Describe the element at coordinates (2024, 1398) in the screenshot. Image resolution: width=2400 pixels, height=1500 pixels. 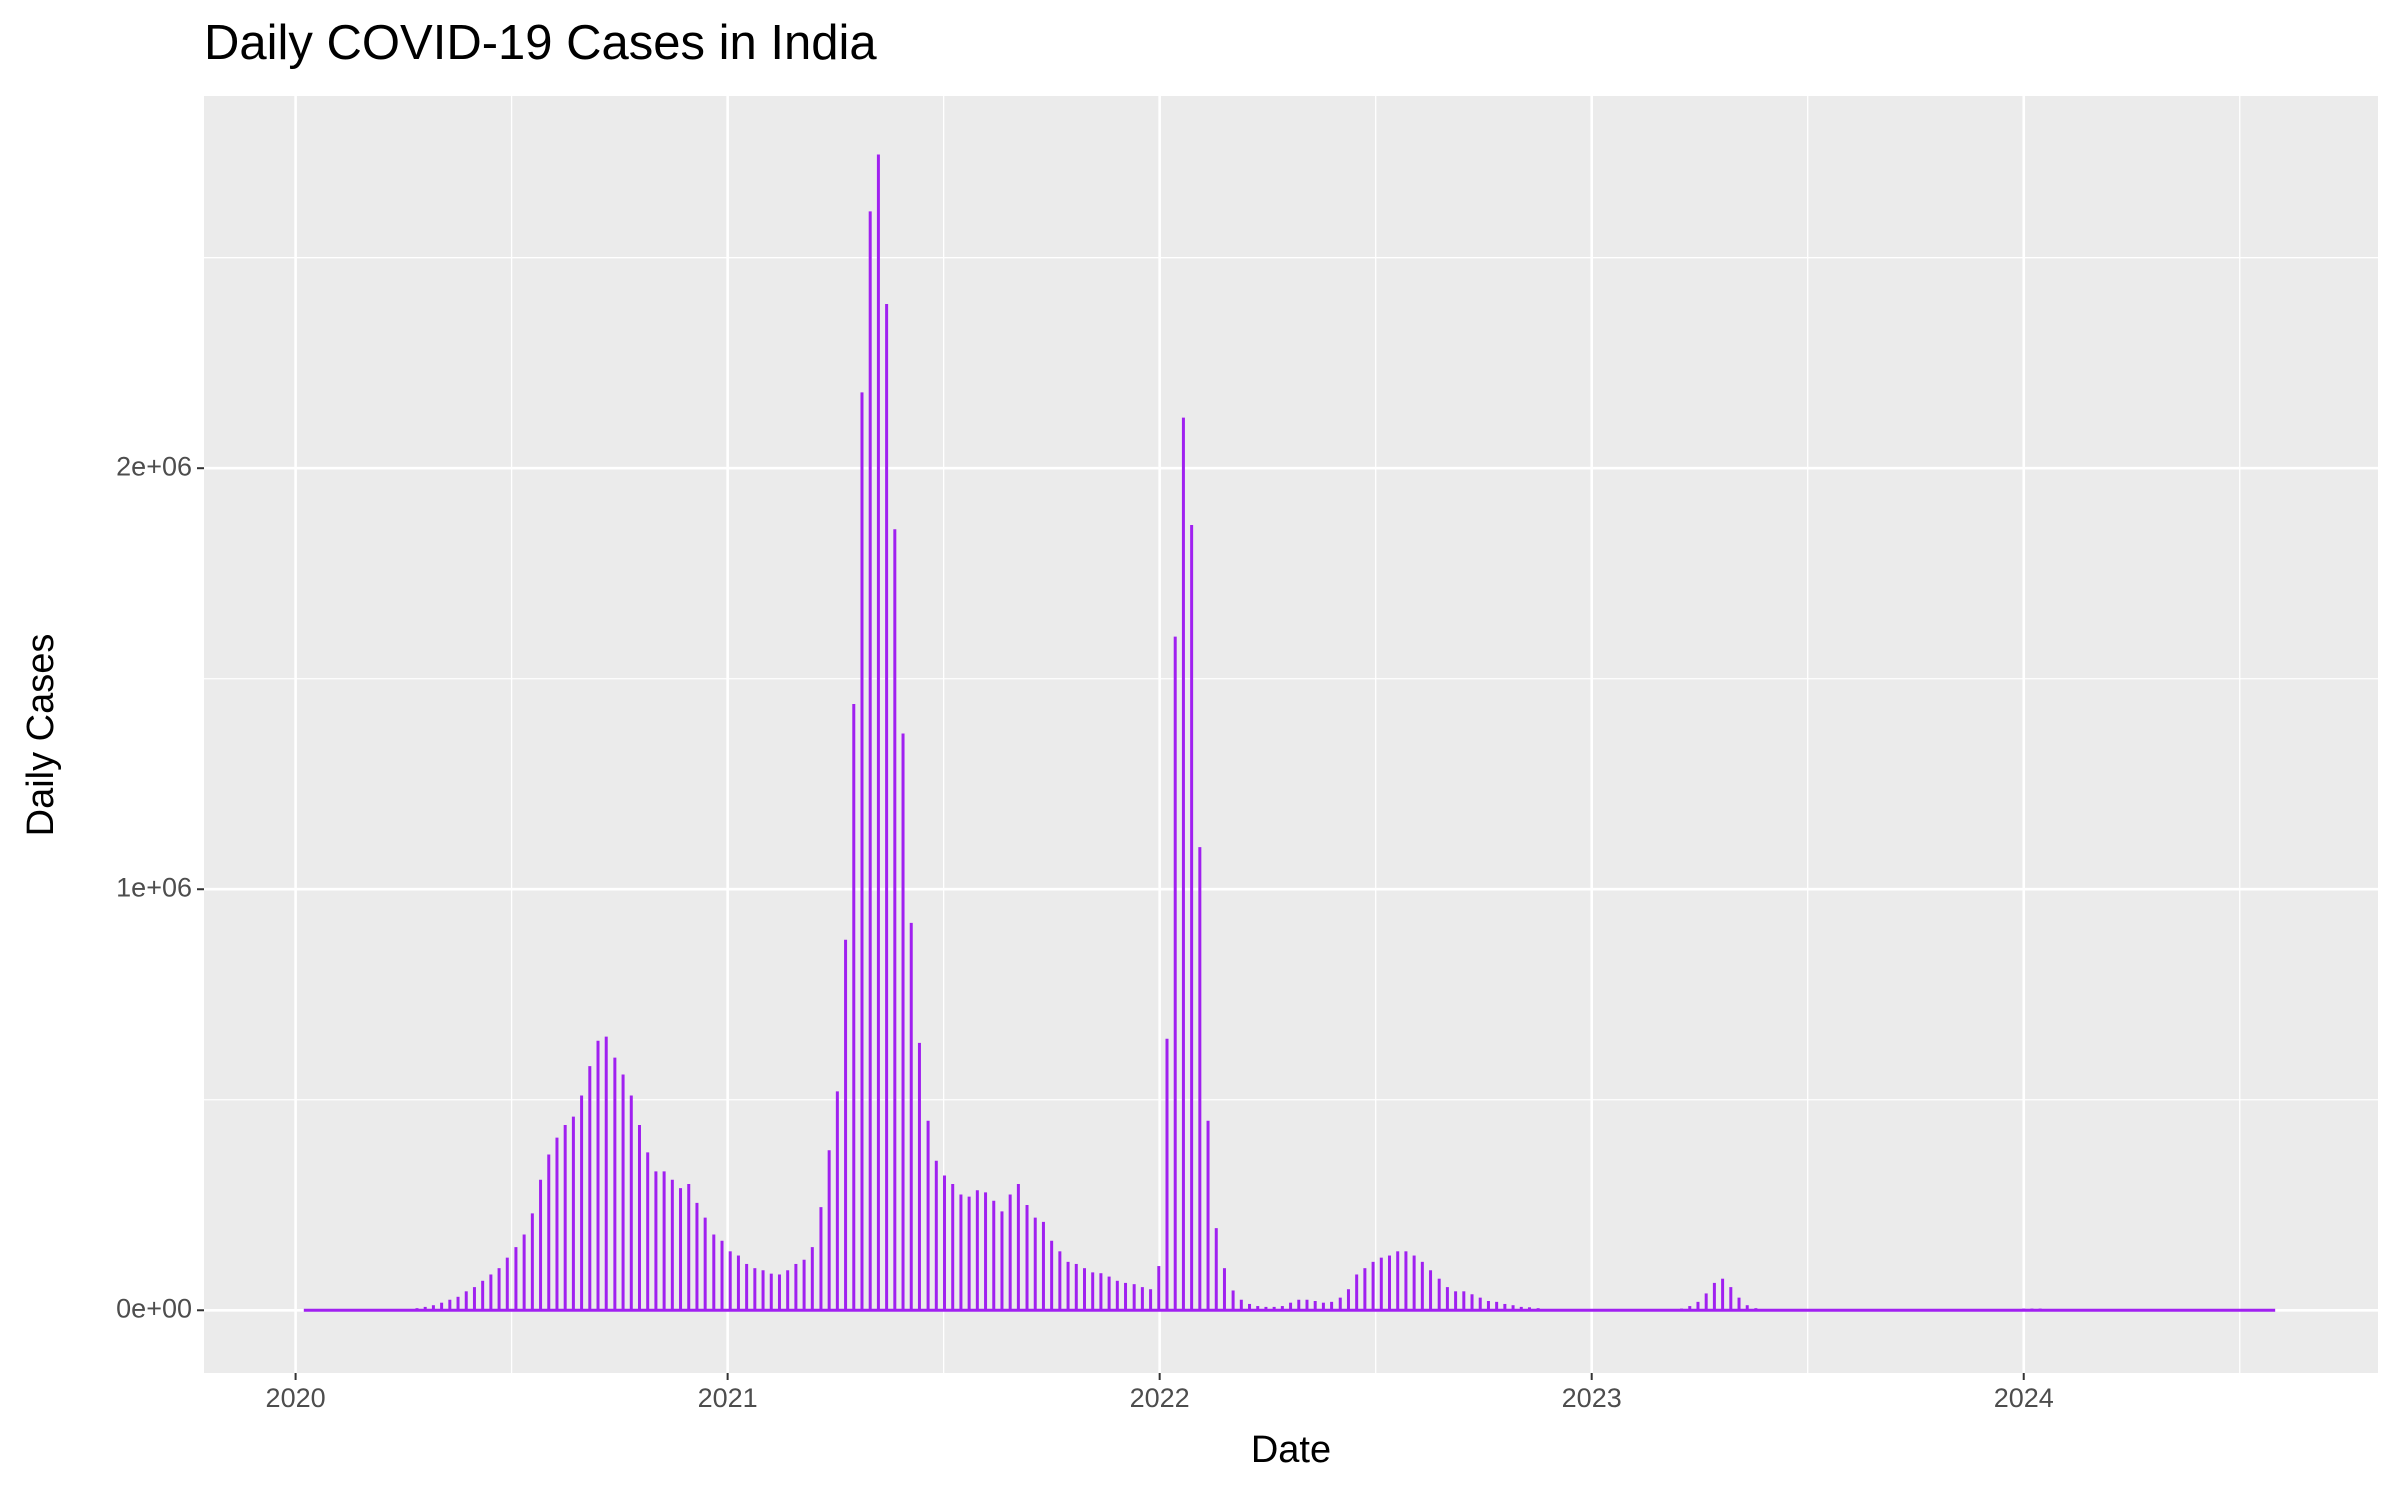
I see `x-tick-label: 2024` at that location.